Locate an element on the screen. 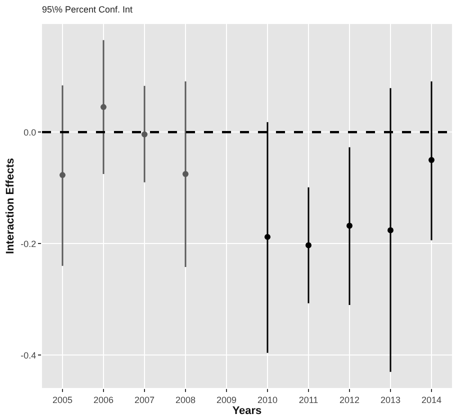  y-tick-label: 0.0 is located at coordinates (30, 132).